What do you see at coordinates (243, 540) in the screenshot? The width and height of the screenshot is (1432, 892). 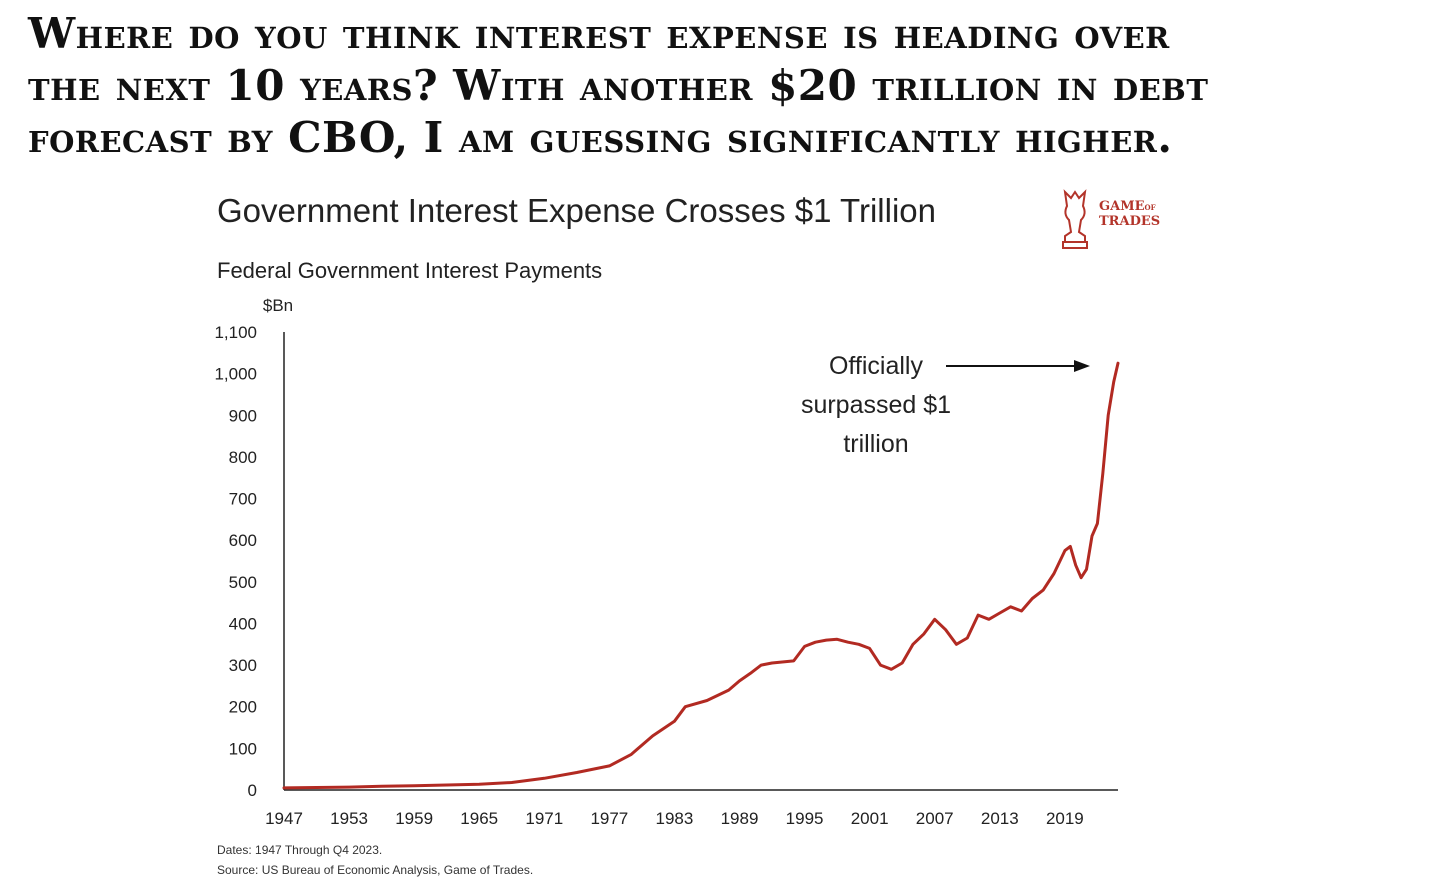 I see `y-tick-label: 600` at bounding box center [243, 540].